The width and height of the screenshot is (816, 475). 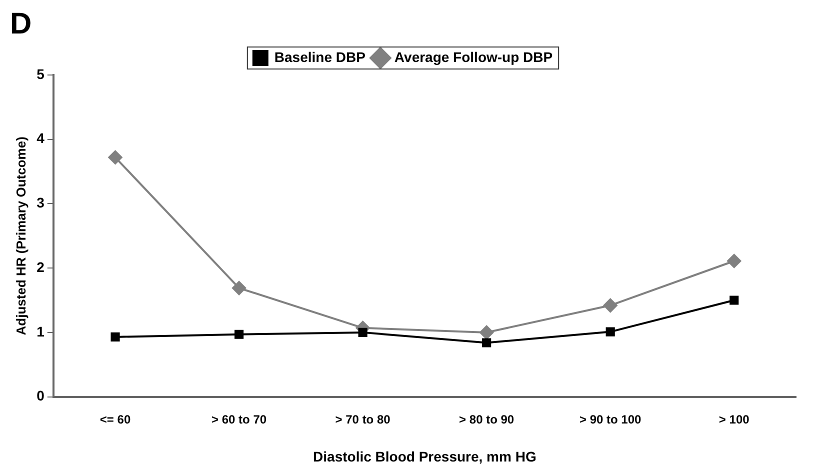 I want to click on x-tick-label: > 90 to 100, so click(x=610, y=419).